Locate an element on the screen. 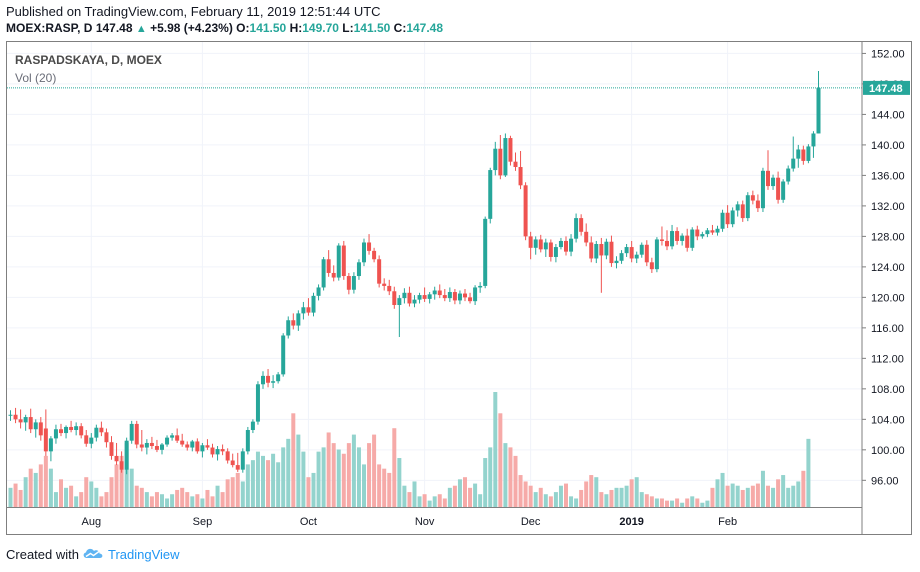 This screenshot has height=572, width=920. open-label: O: is located at coordinates (243, 28).